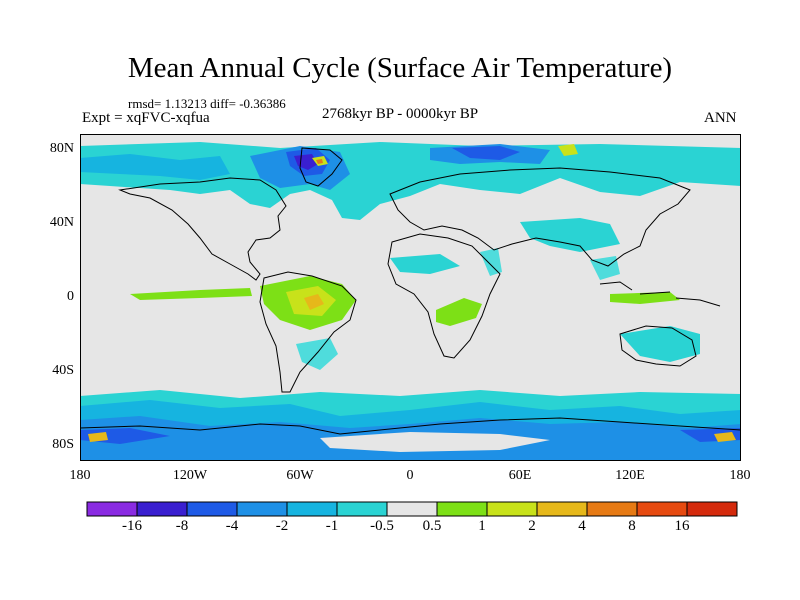 The height and width of the screenshot is (600, 800). I want to click on colorbar-label: 2, so click(532, 526).